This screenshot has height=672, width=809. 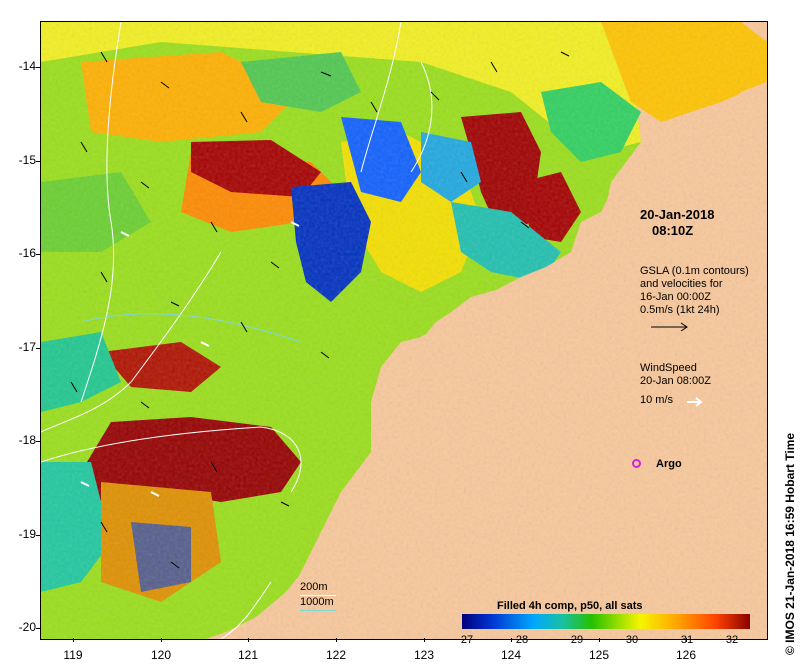 I want to click on y-tick-label: -18, so click(x=27, y=440).